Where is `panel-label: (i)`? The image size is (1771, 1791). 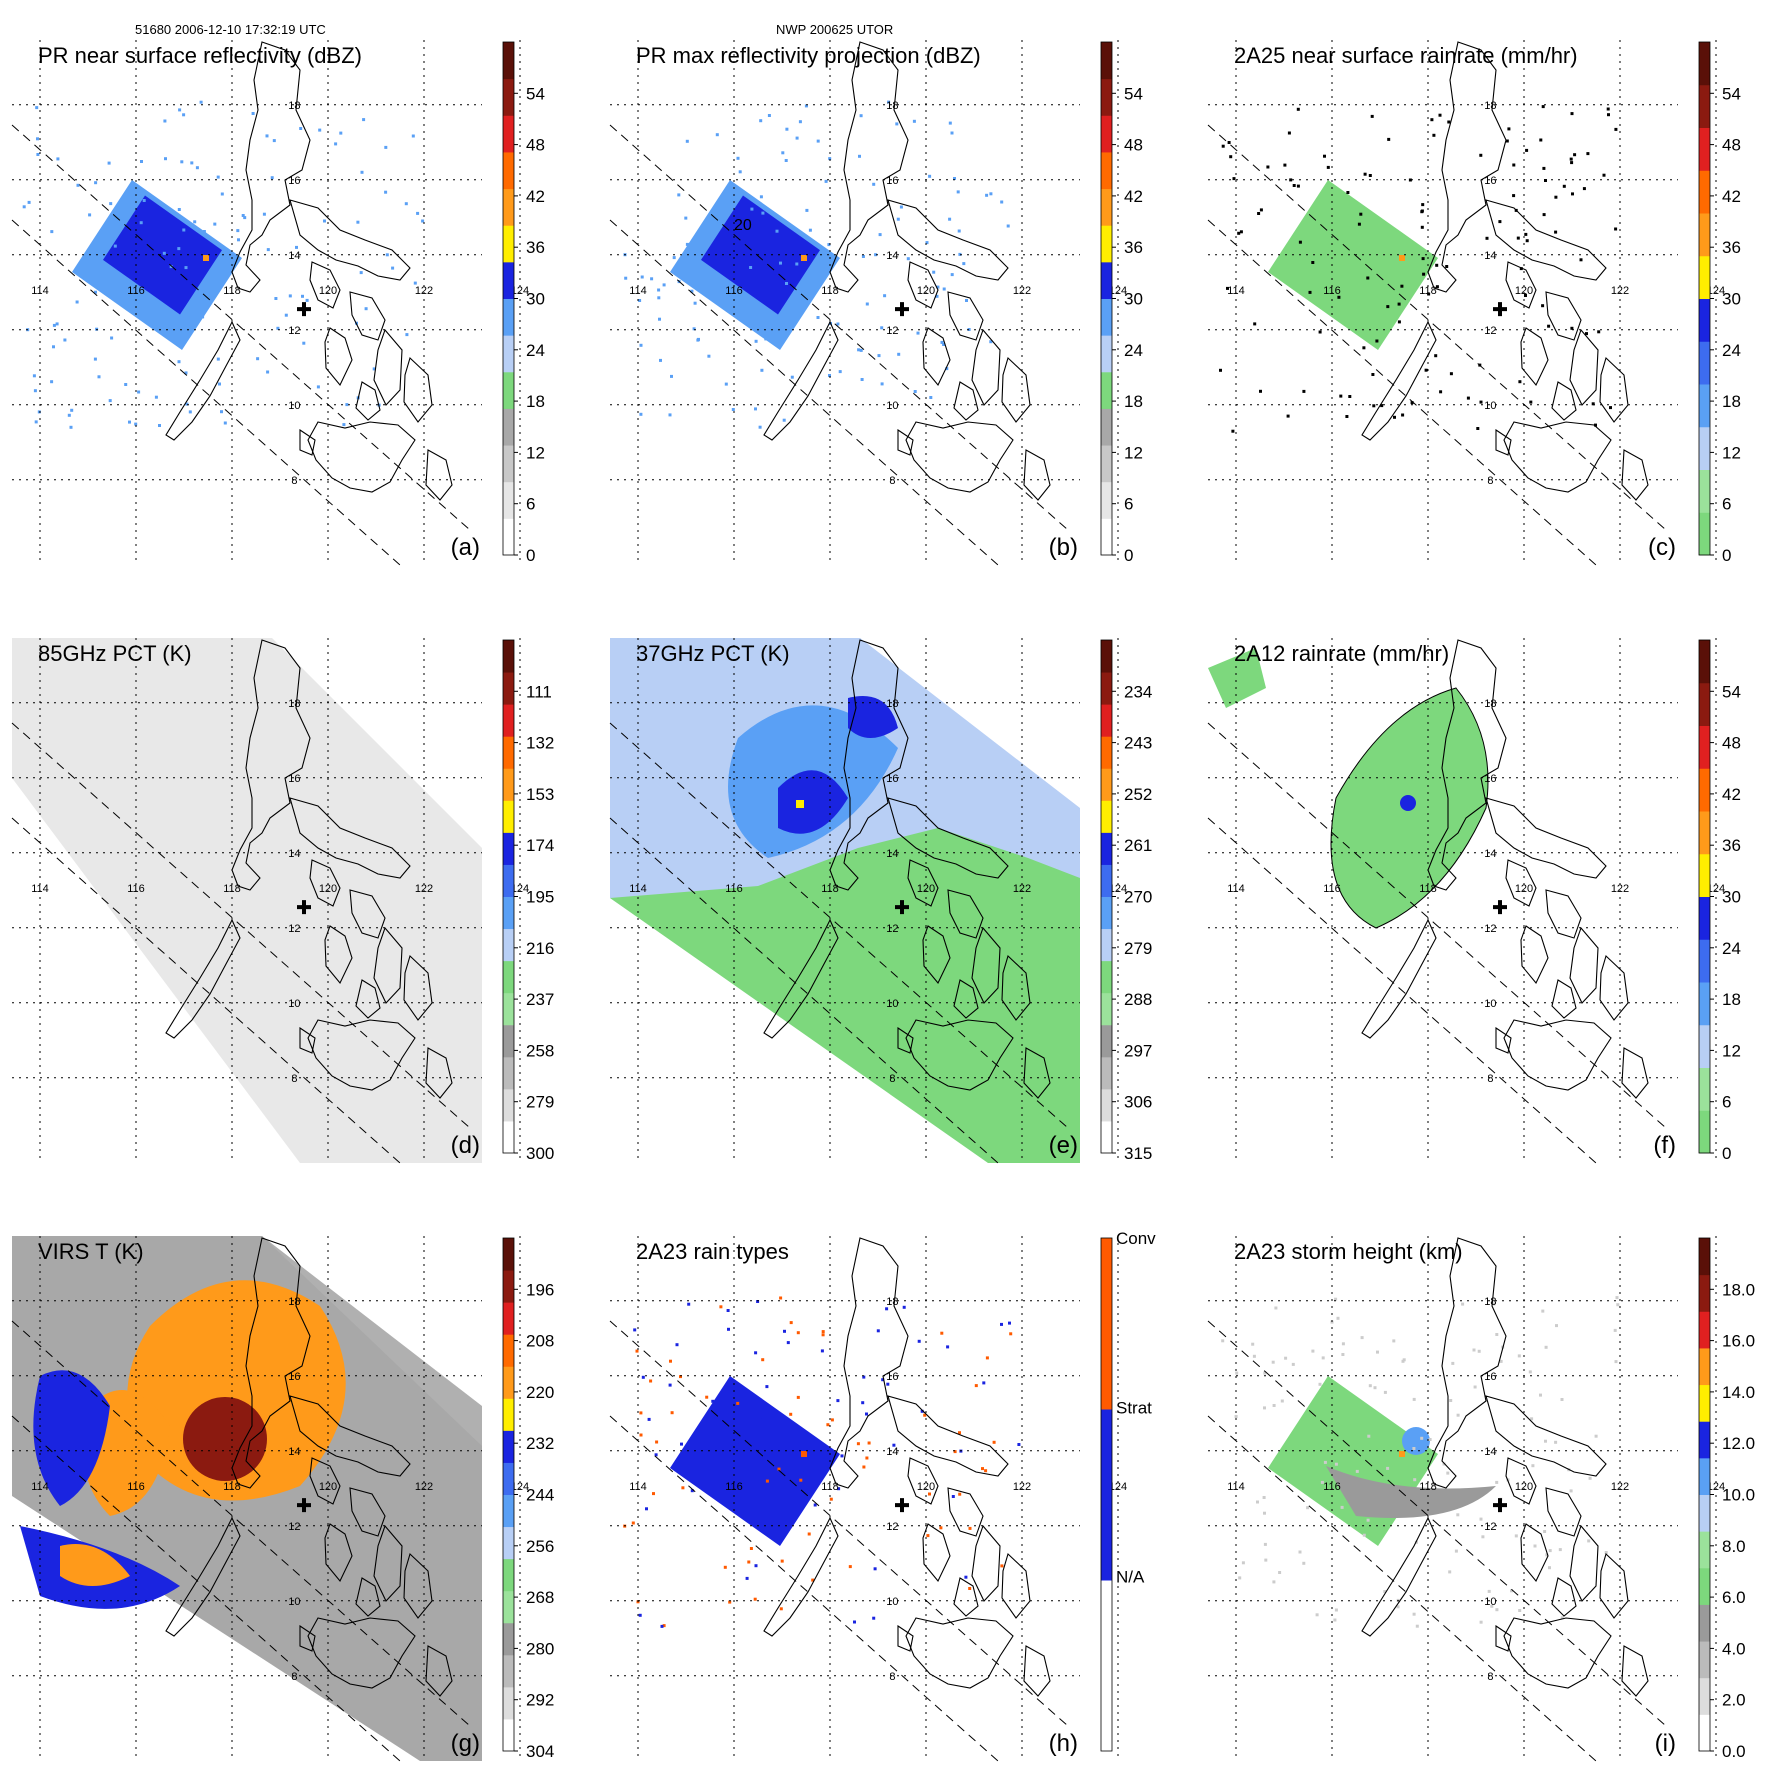 panel-label: (i) is located at coordinates (1665, 1743).